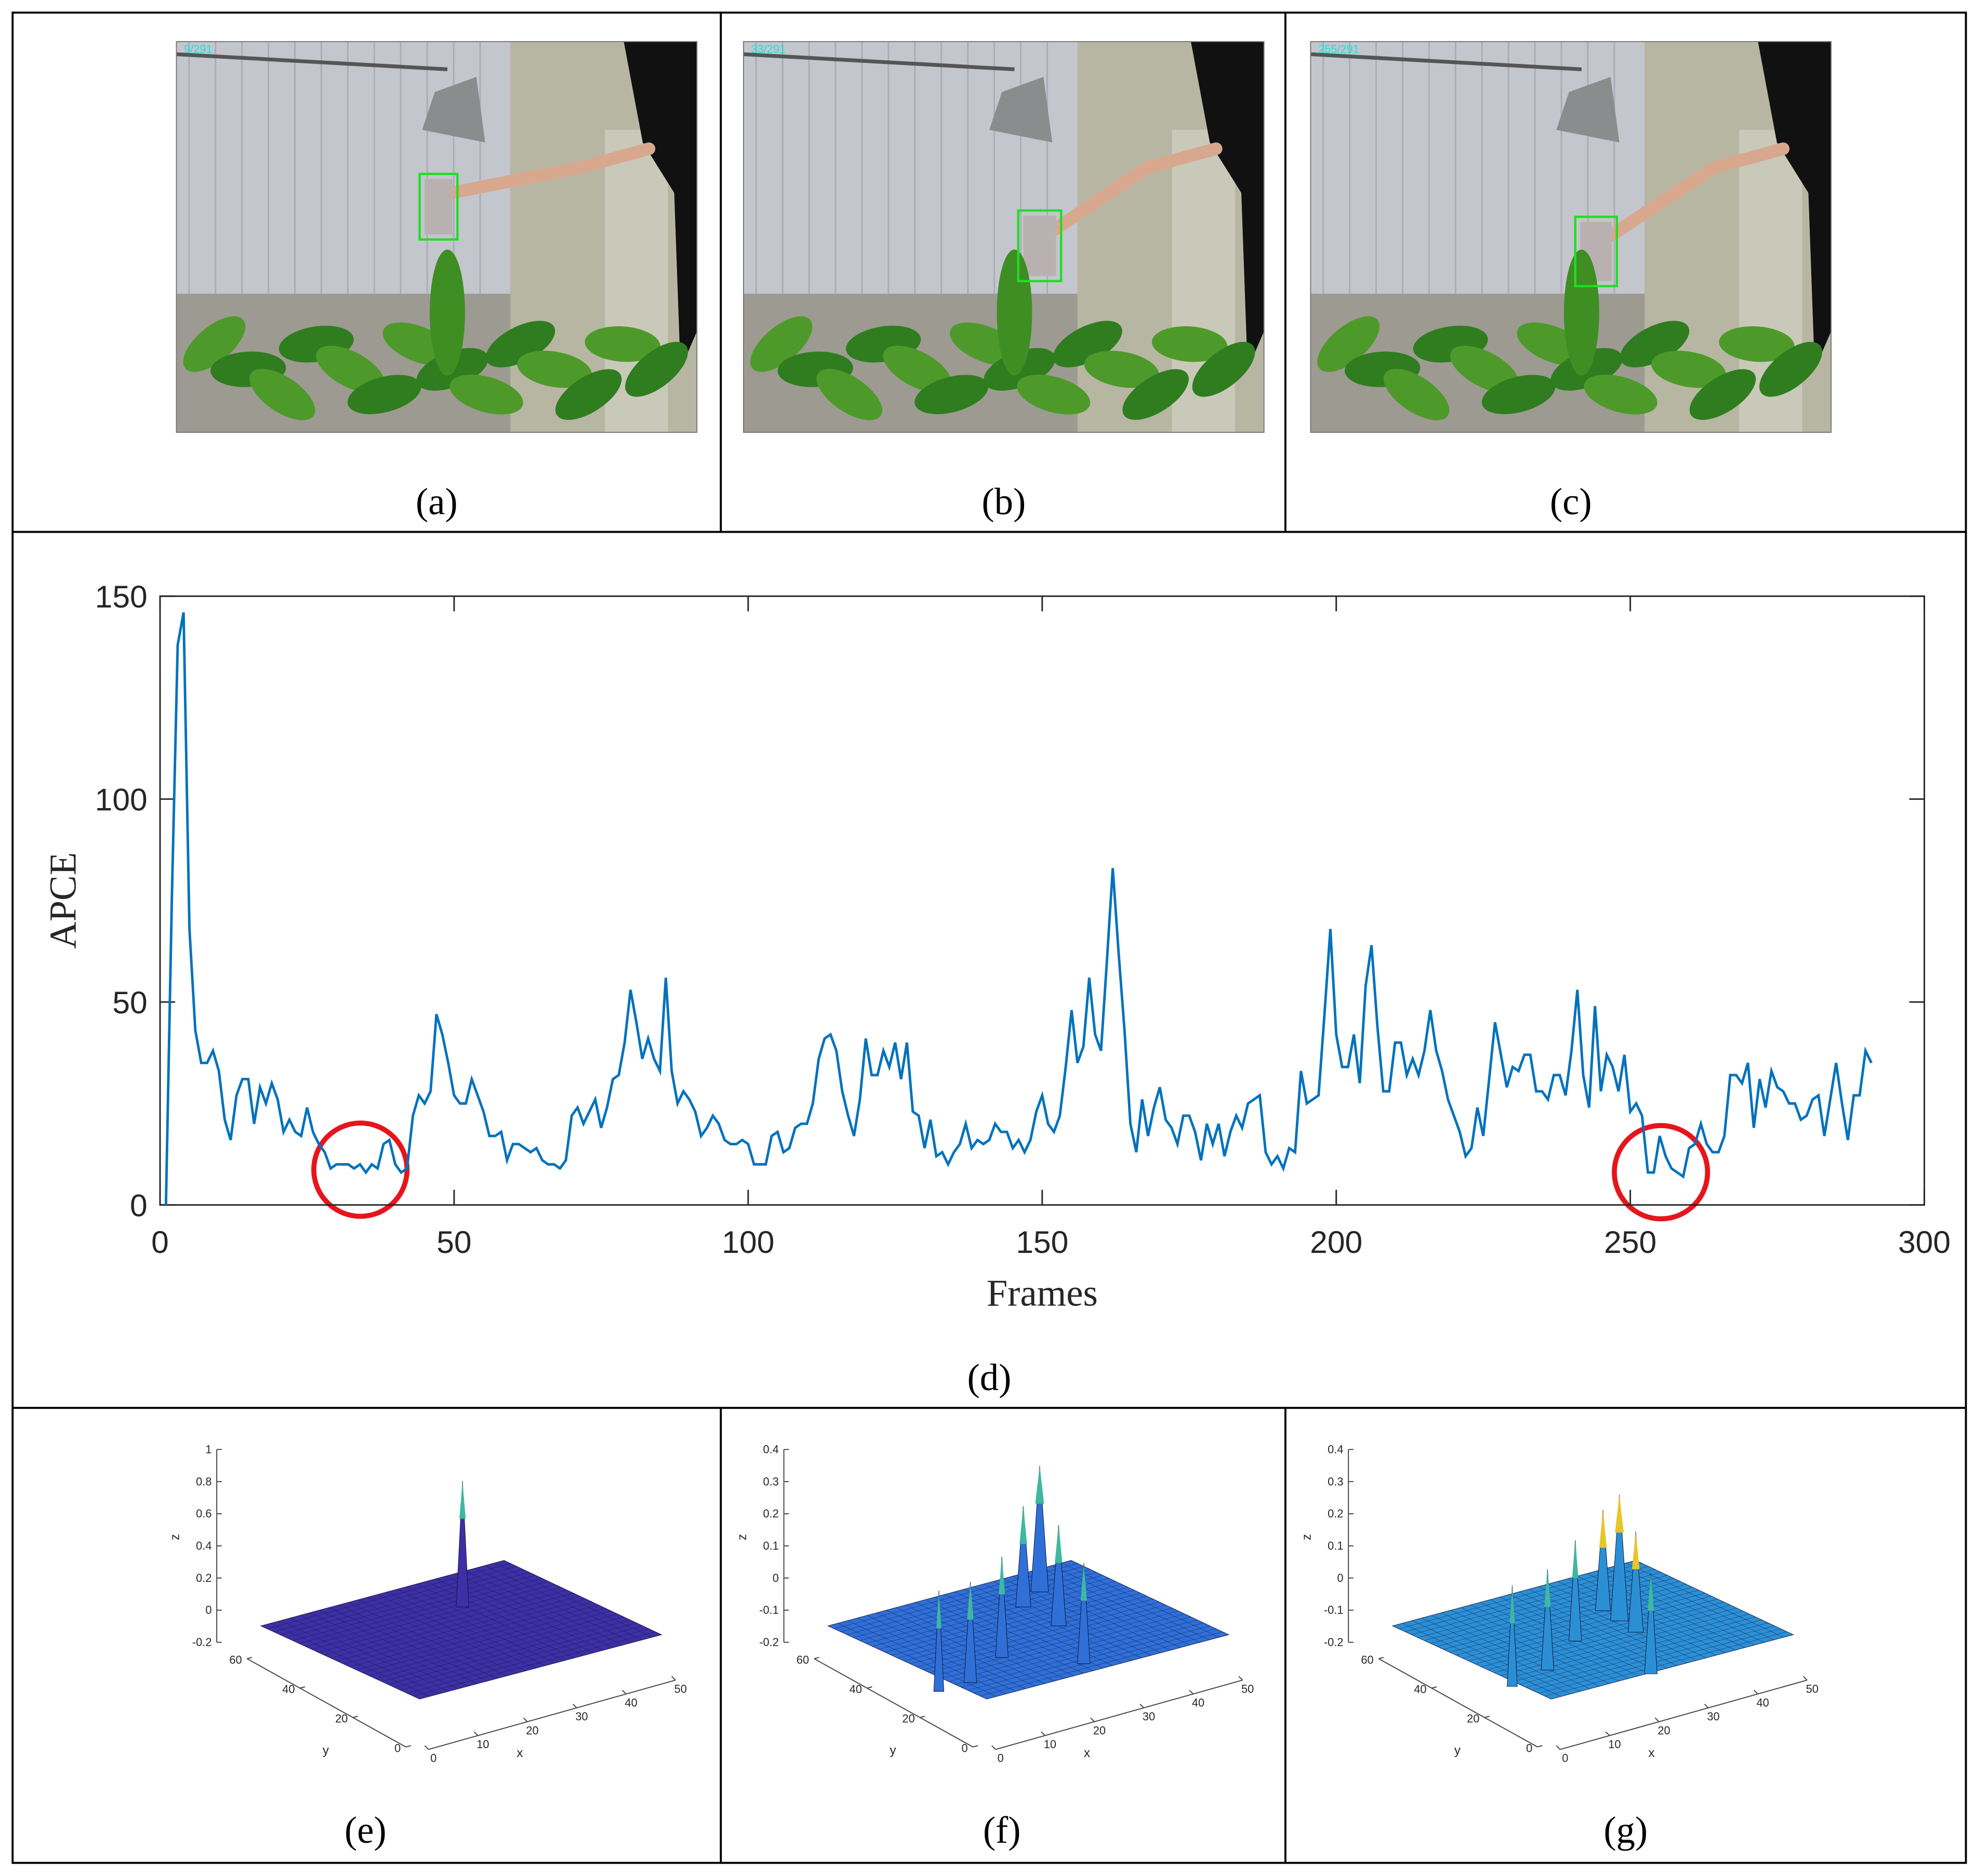 The width and height of the screenshot is (1976, 1876). I want to click on z-tick-label: 0.1, so click(771, 1545).